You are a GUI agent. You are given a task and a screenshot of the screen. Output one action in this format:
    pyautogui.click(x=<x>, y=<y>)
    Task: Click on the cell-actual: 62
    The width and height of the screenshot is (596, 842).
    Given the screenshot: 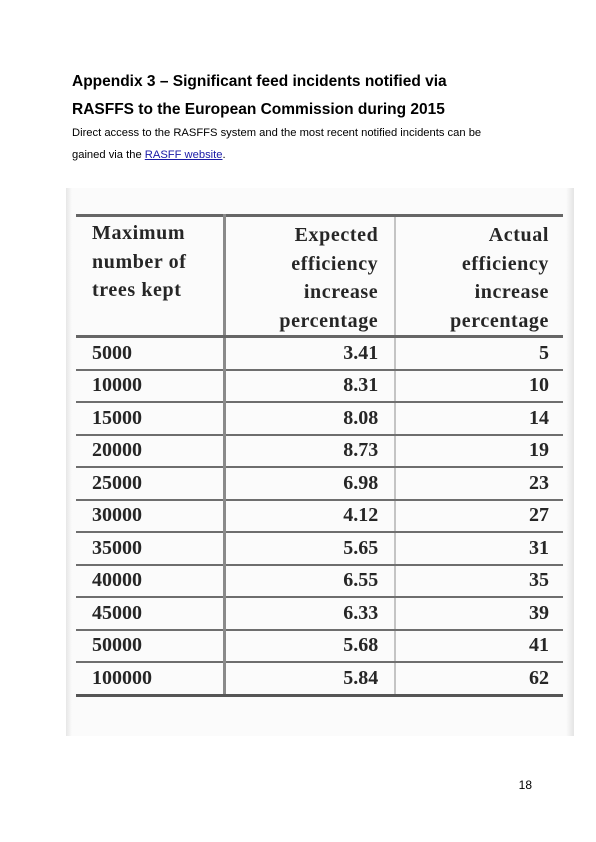 What is the action you would take?
    pyautogui.click(x=479, y=679)
    